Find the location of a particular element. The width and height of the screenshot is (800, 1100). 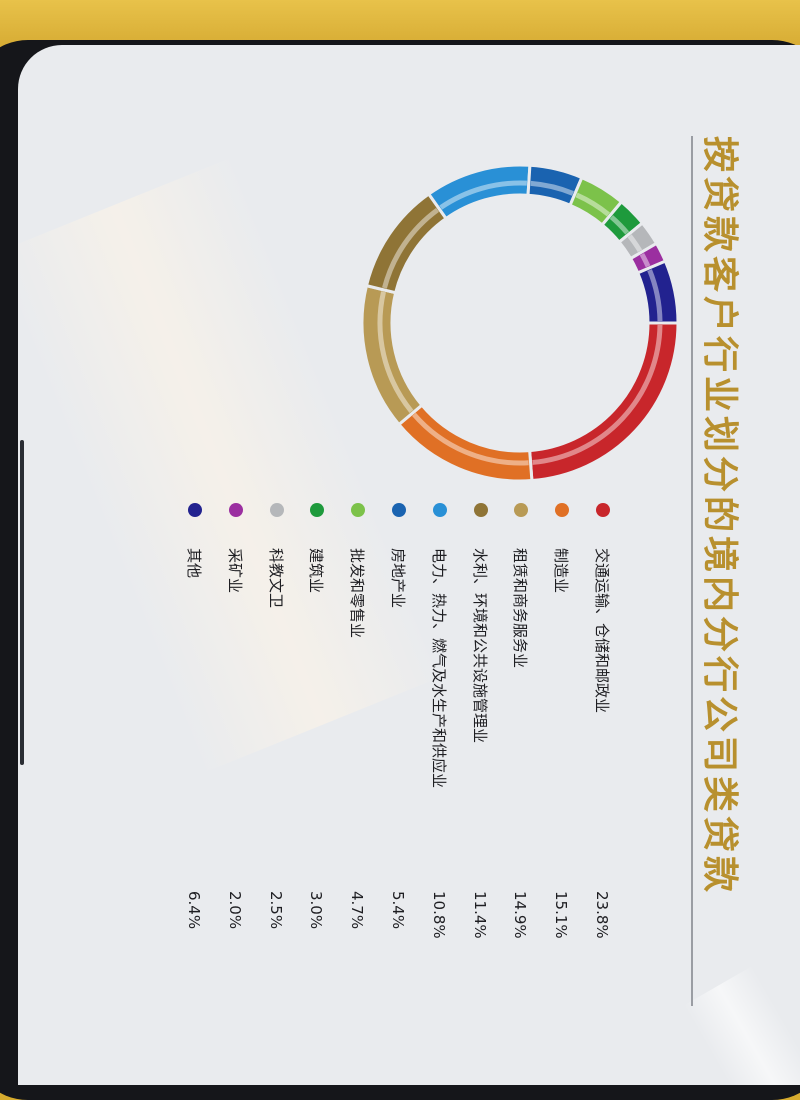

legend-label: 水利、环境和公共设施管理业 is located at coordinates (479, 646).